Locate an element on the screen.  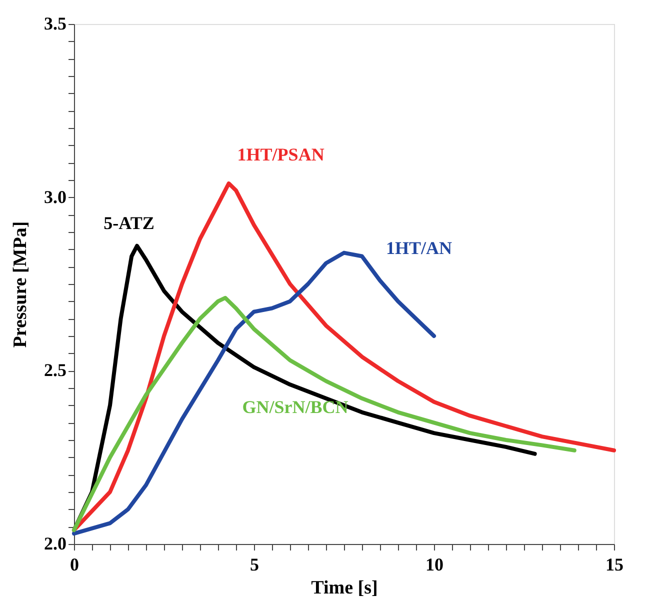
y-tick-label: 2.0 is located at coordinates (55, 544).